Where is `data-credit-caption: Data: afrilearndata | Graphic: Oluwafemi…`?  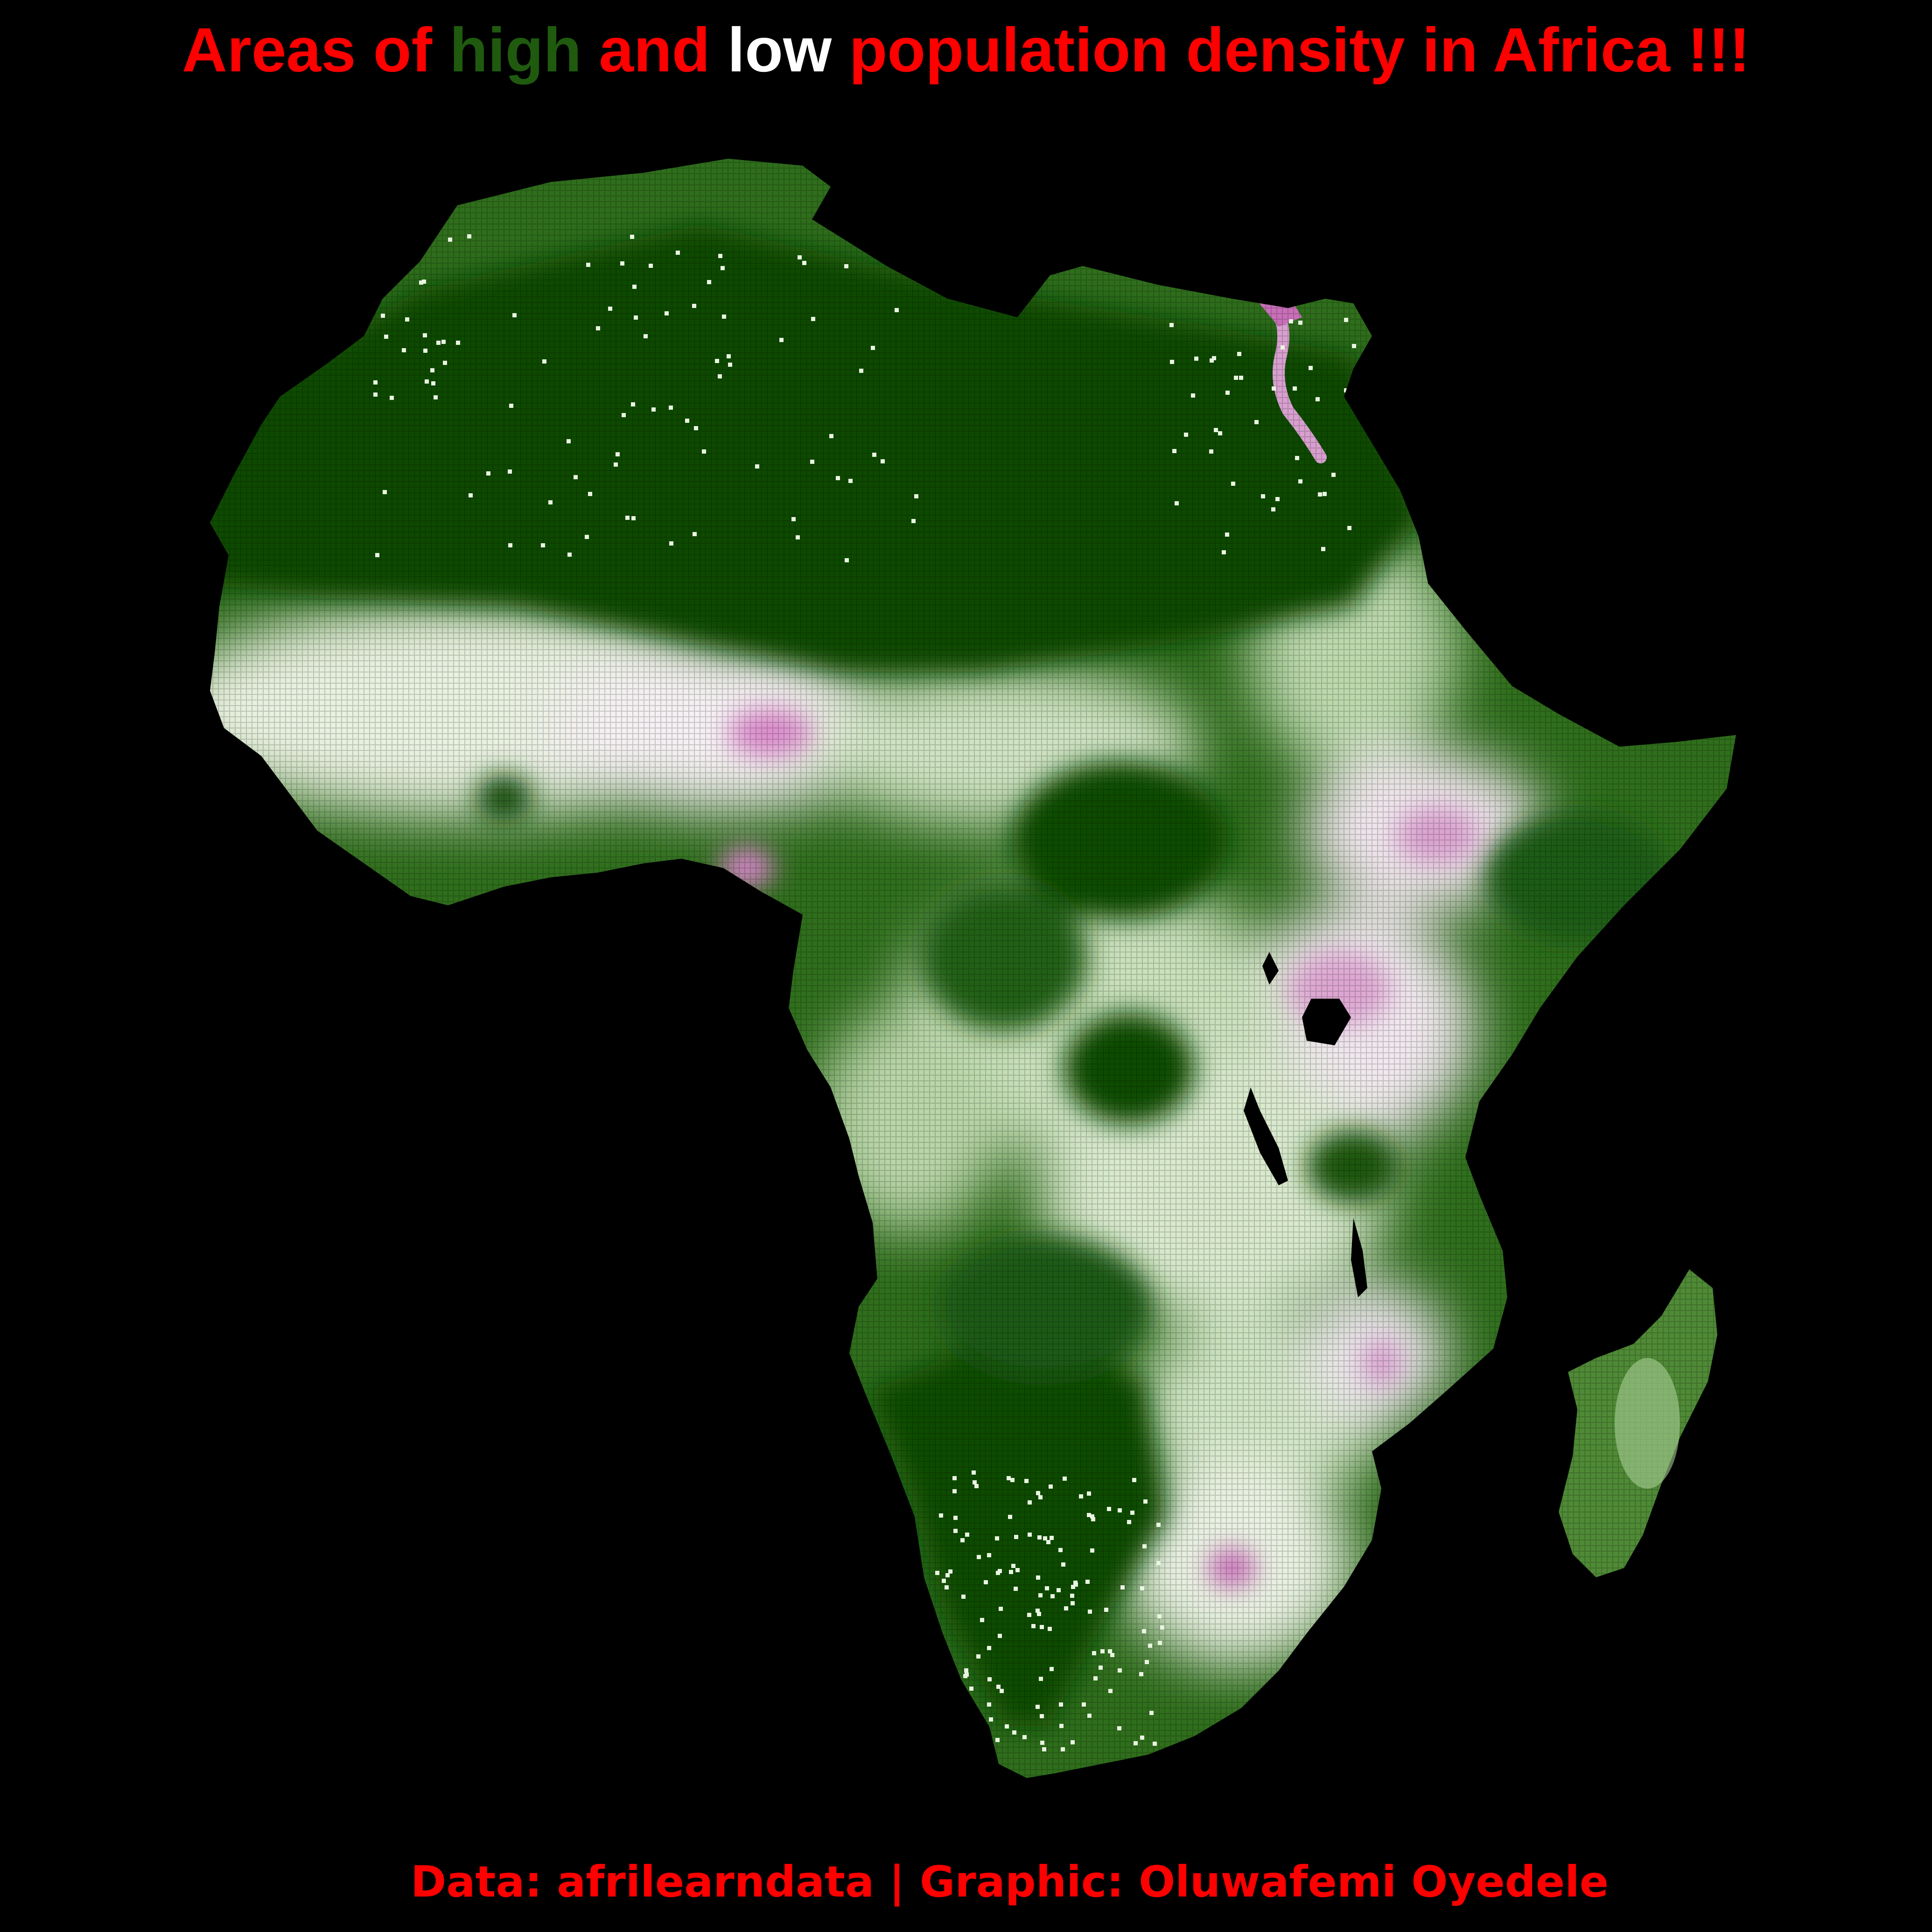 data-credit-caption: Data: afrilearndata | Graphic: Oluwafemi… is located at coordinates (1010, 1882).